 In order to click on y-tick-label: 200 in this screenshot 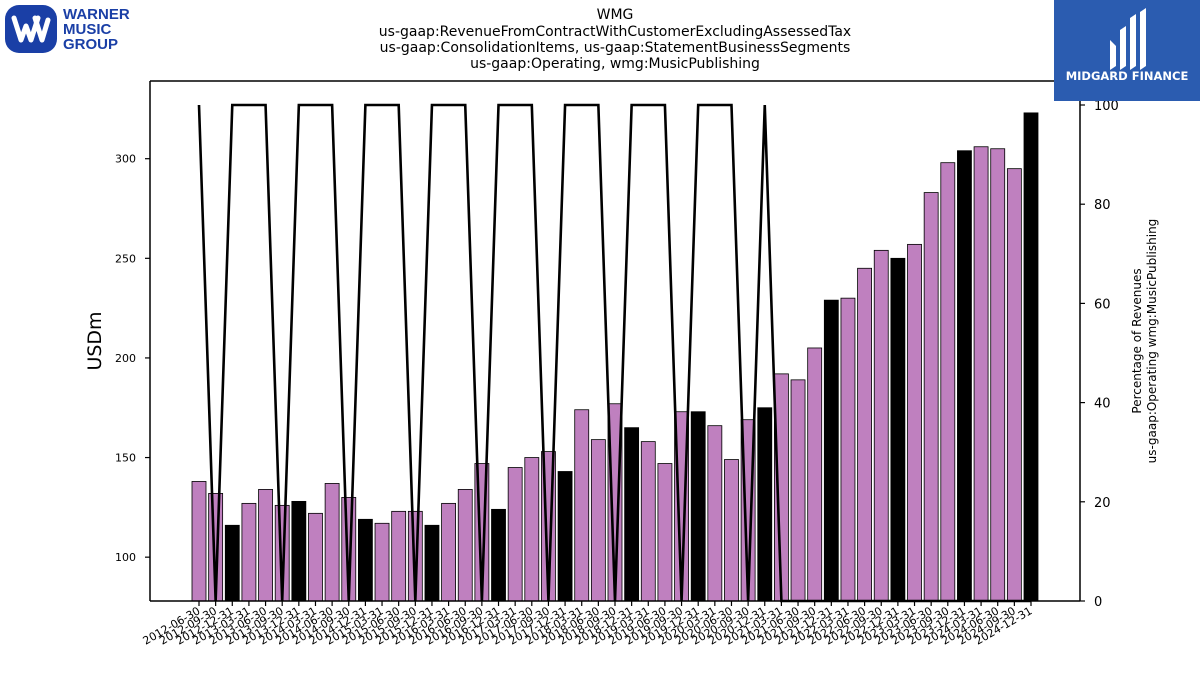, I will do `click(125, 358)`.